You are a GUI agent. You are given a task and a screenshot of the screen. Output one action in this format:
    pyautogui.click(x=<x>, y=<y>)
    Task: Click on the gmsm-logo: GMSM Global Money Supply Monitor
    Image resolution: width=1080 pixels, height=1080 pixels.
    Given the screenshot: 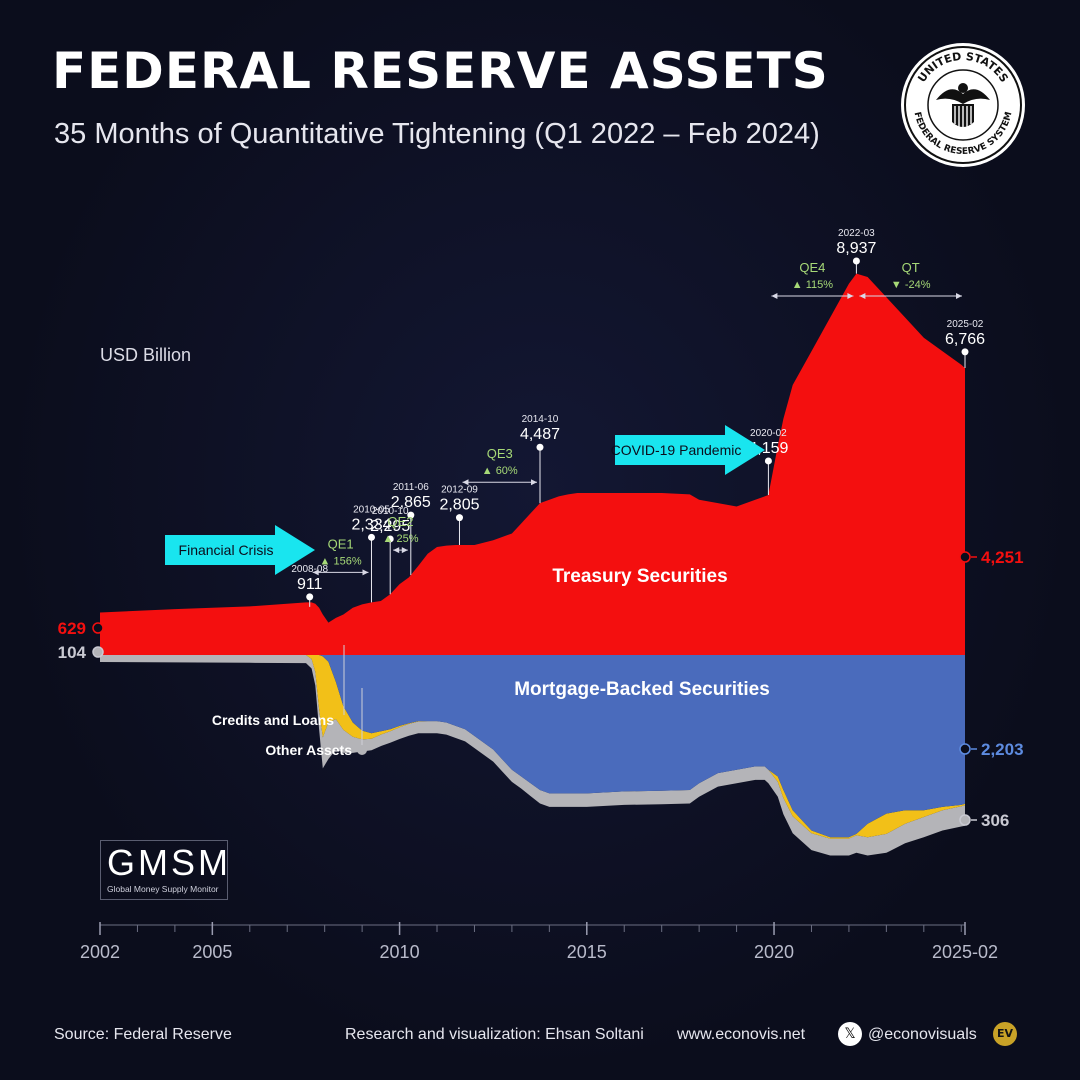 What is the action you would take?
    pyautogui.click(x=164, y=870)
    